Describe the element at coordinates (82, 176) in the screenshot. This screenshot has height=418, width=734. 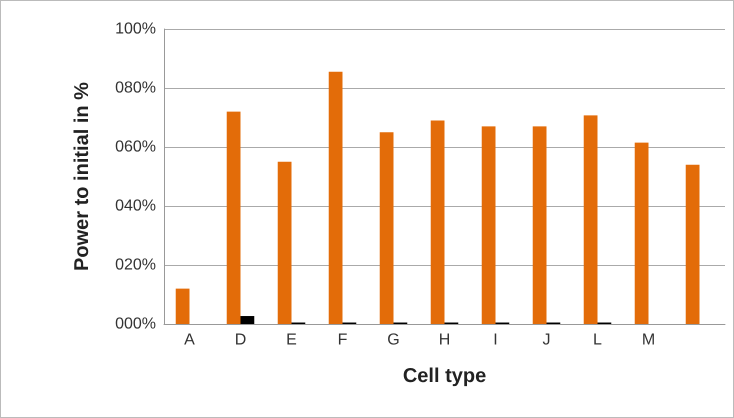
I see `y-axis-title: Power to initial in %` at that location.